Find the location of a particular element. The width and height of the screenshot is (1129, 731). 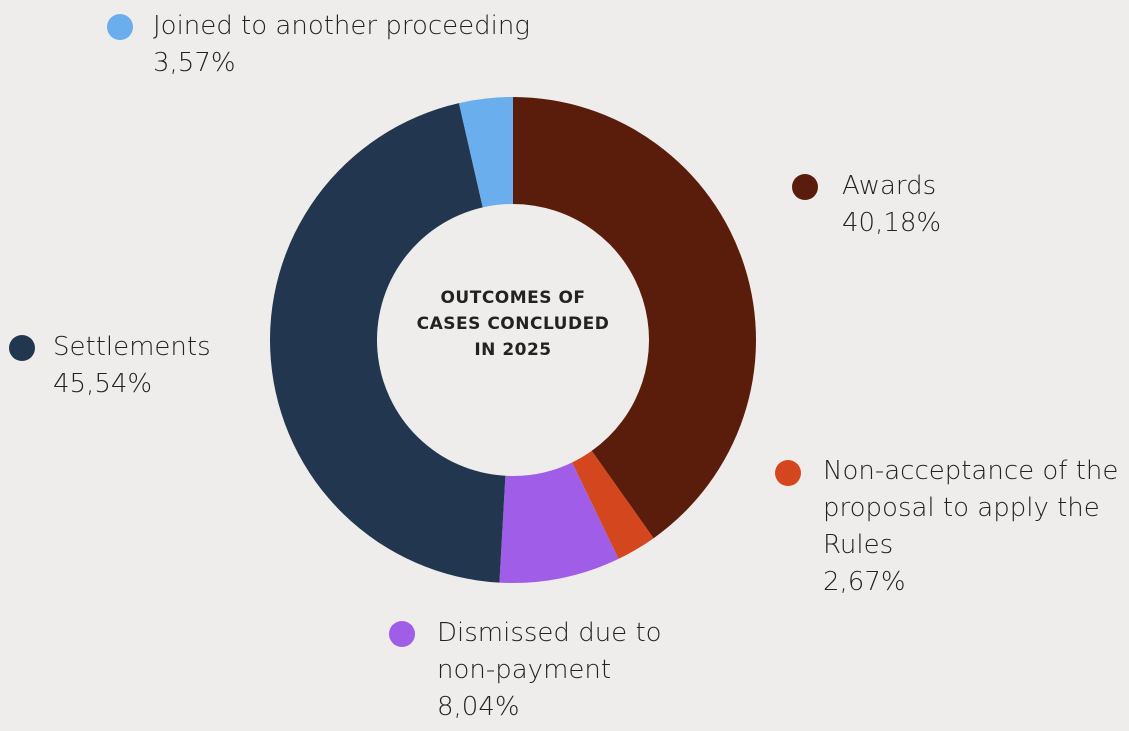

legend-item: Settlements 45,54% is located at coordinates (168, 366).